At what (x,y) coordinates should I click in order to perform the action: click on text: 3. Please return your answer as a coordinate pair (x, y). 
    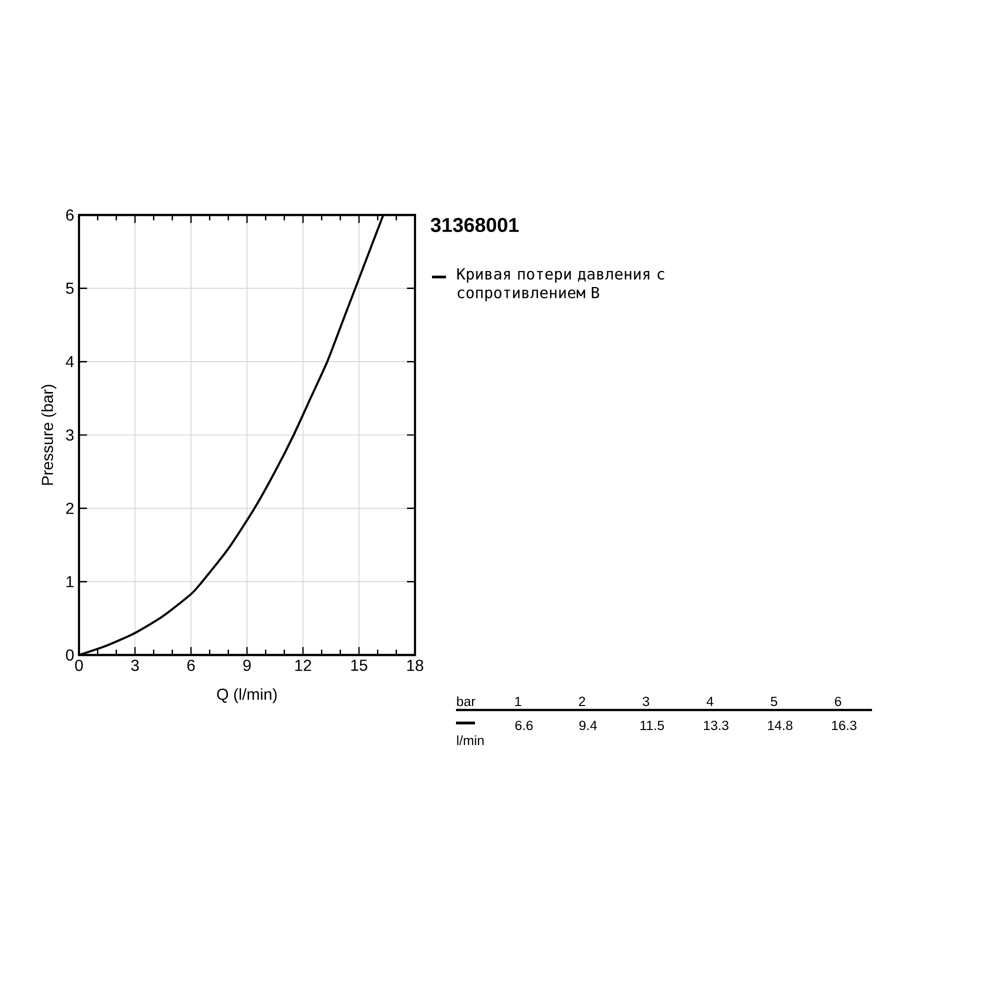
    Looking at the image, I should click on (646, 701).